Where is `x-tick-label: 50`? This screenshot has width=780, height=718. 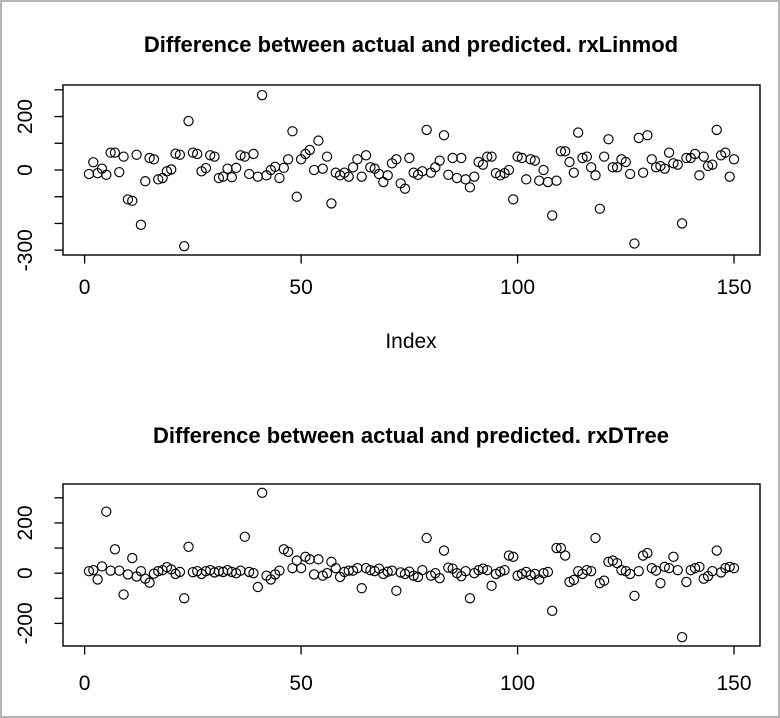
x-tick-label: 50 is located at coordinates (300, 683).